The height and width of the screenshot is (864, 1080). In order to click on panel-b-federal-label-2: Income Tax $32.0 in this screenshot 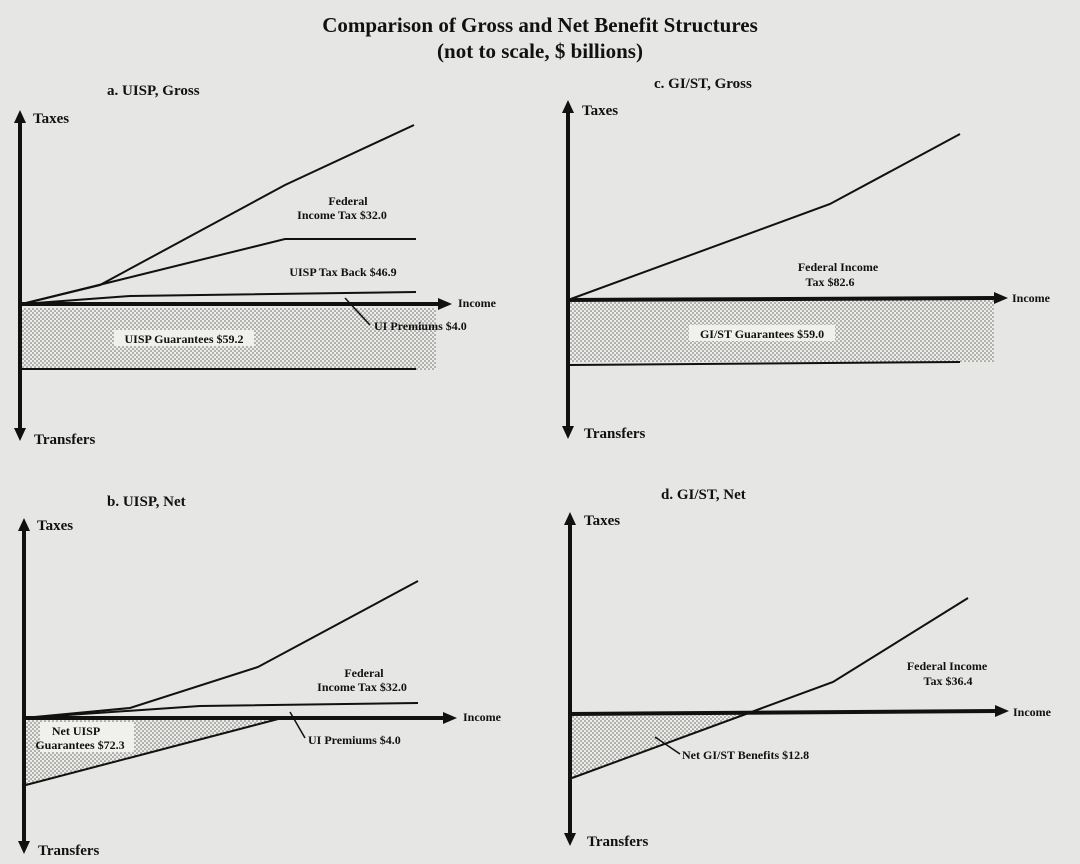, I will do `click(362, 687)`.